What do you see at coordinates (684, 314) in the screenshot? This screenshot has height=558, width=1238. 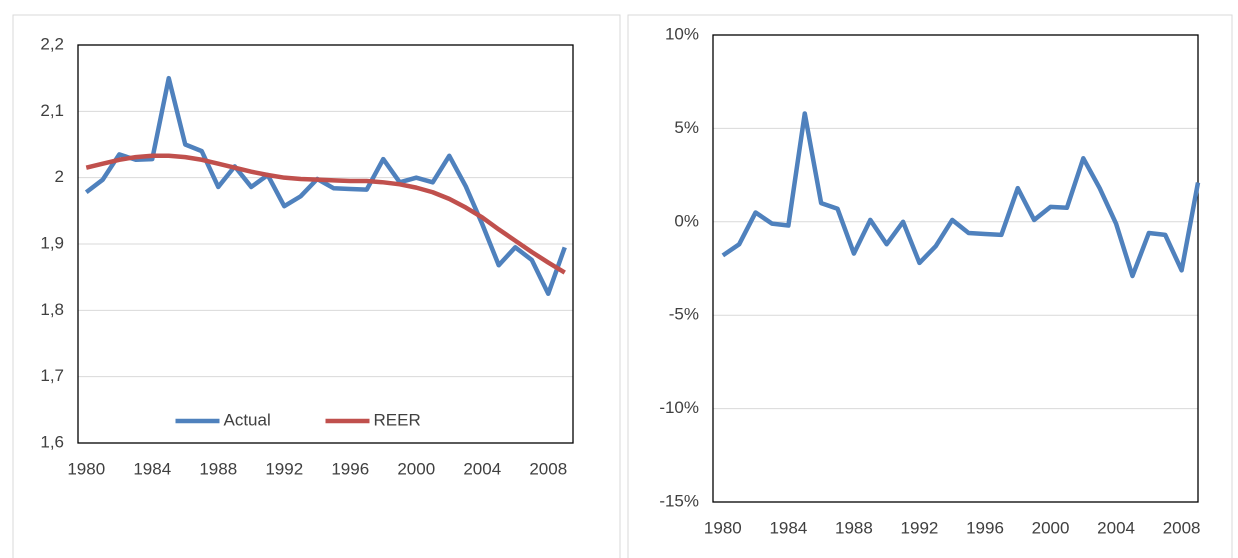 I see `y-tick-label: -5%` at bounding box center [684, 314].